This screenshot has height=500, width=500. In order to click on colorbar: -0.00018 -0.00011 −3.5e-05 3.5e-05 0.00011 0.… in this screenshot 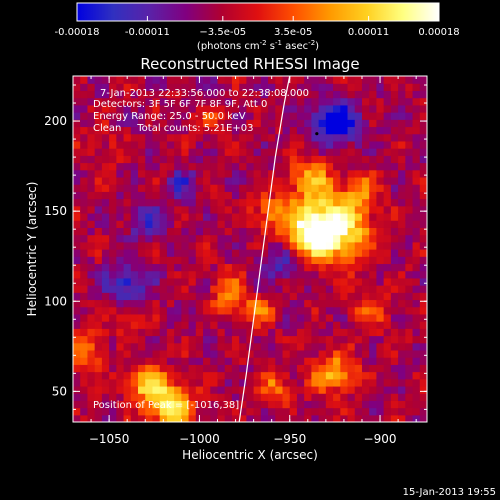, I will do `click(257, 27)`.